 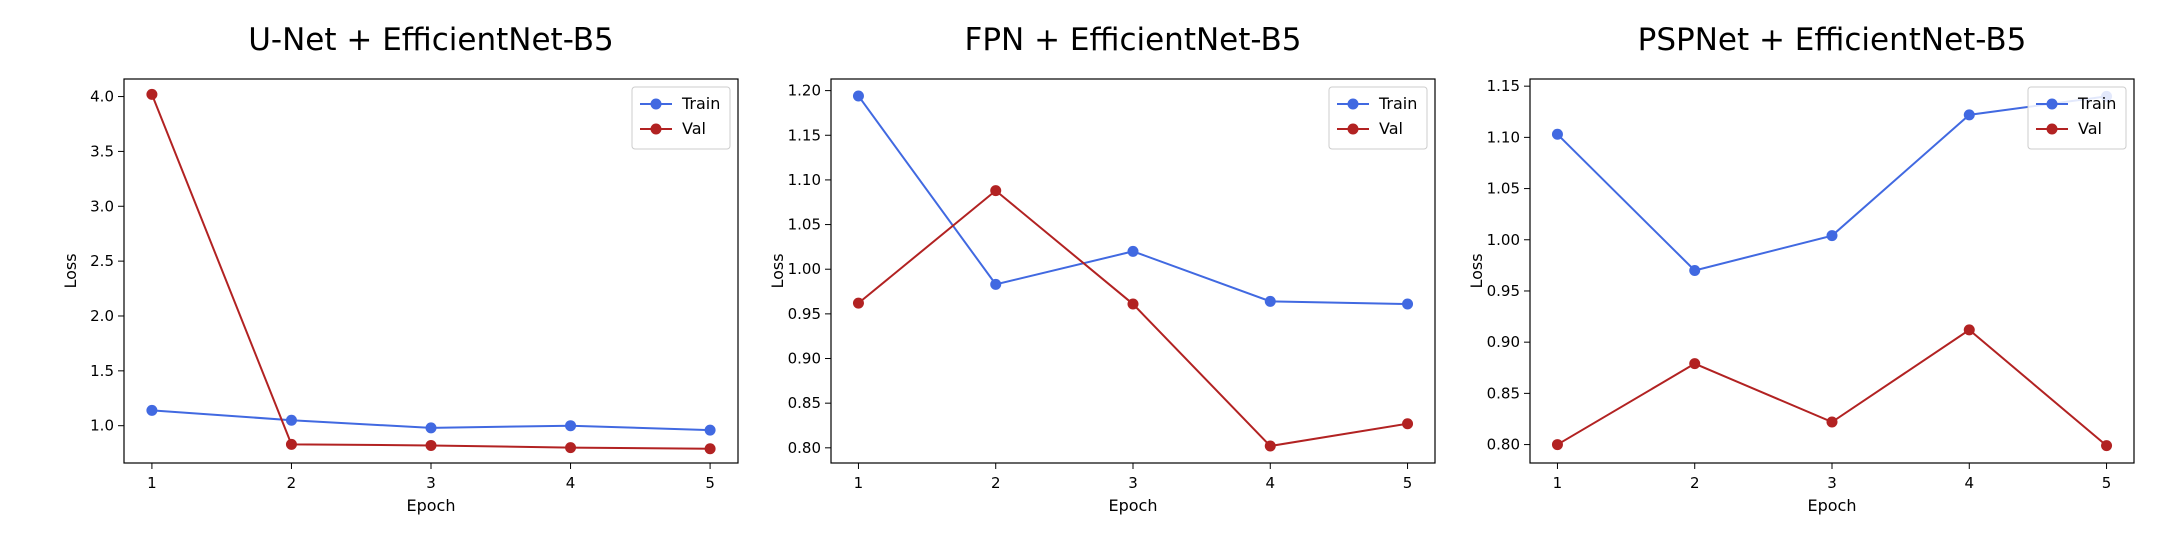 What do you see at coordinates (431, 40) in the screenshot?
I see `chart-title: U-Net + EfficientNet-B5` at bounding box center [431, 40].